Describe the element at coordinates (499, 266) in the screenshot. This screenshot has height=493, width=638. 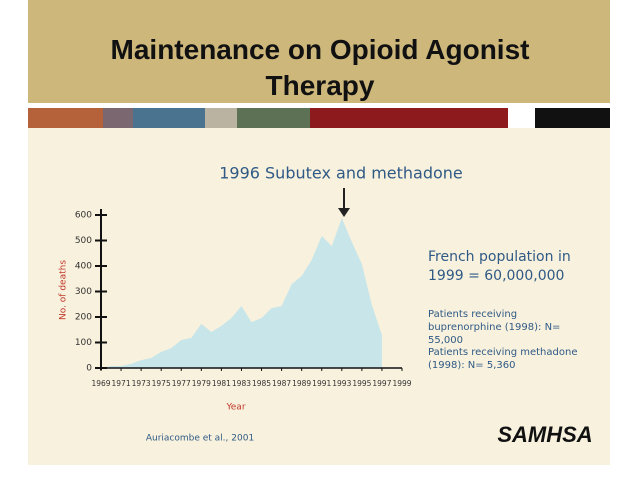
I see `note: French population in 1999 = 60,000,000` at that location.